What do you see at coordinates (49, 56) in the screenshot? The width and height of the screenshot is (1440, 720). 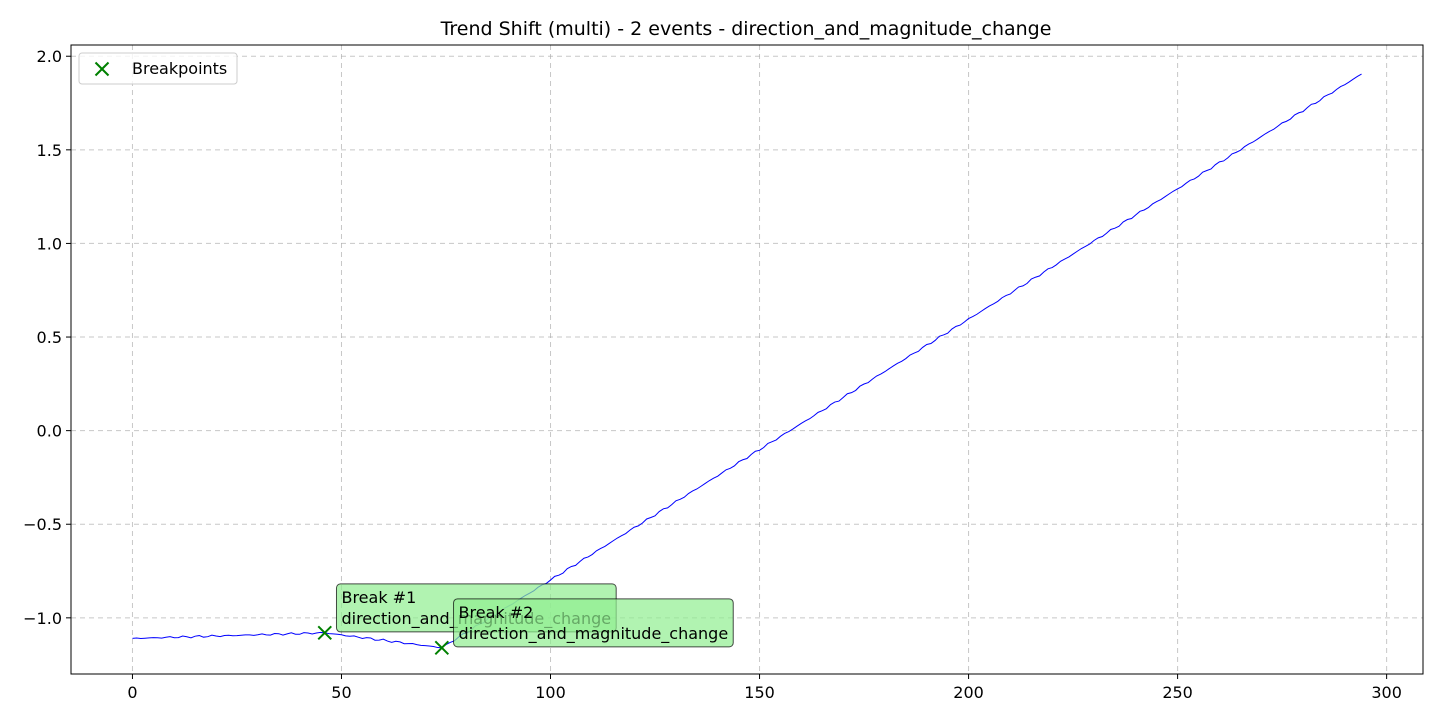 I see `y-tick-label: 2.0` at bounding box center [49, 56].